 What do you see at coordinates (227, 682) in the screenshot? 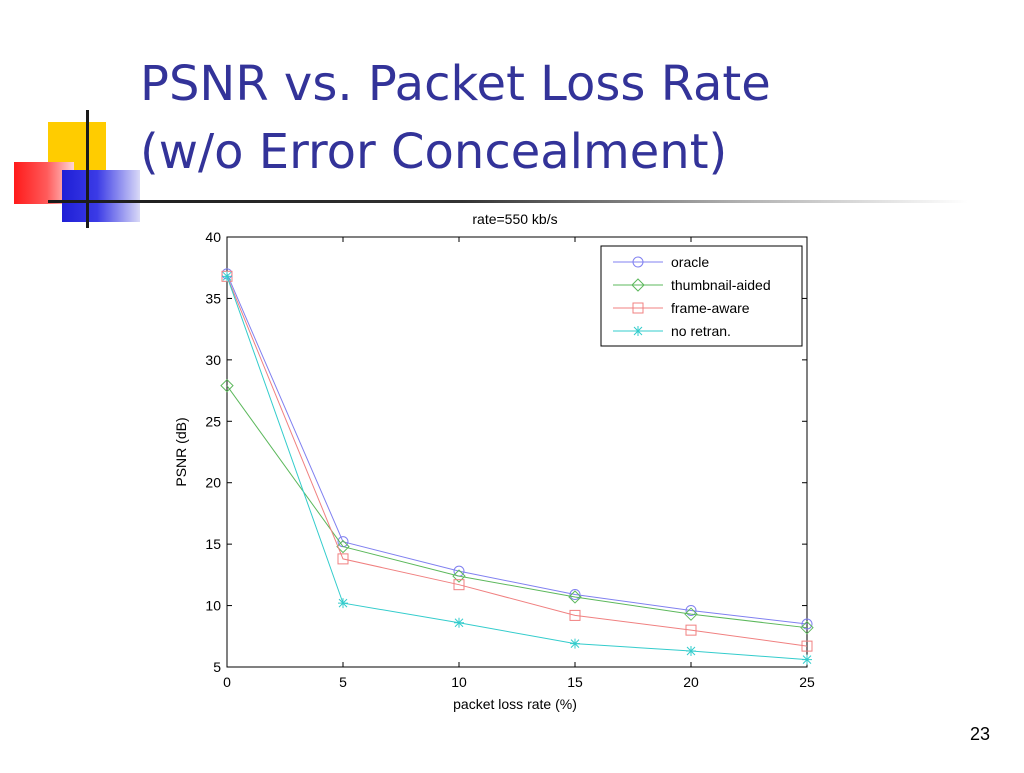
I see `x-tick-label: 0` at bounding box center [227, 682].